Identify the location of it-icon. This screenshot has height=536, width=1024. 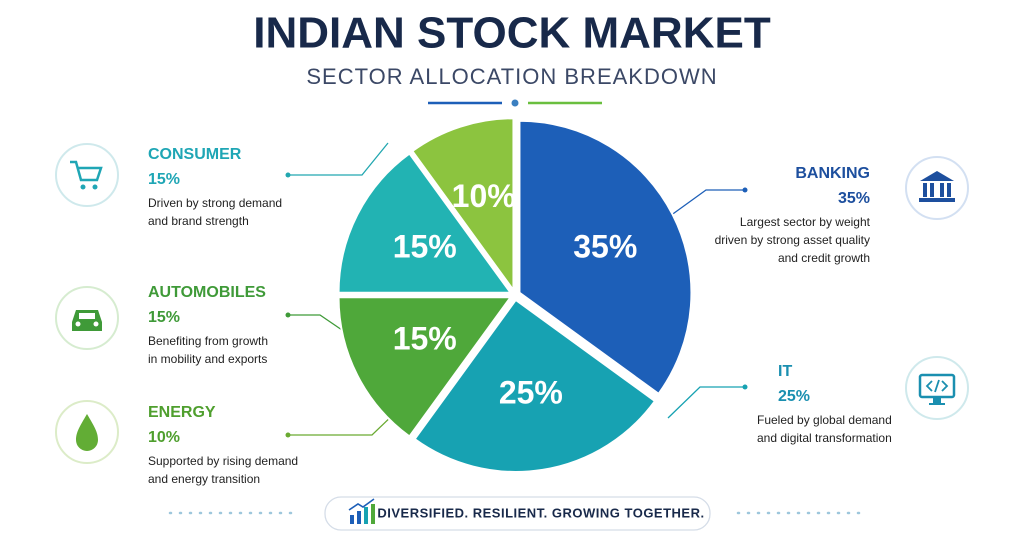
(937, 388).